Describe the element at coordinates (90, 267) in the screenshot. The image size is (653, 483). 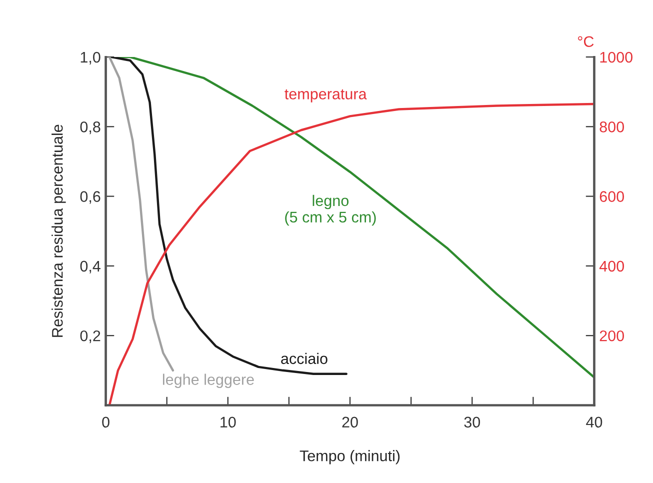
I see `y-tick-label: 0,4` at that location.